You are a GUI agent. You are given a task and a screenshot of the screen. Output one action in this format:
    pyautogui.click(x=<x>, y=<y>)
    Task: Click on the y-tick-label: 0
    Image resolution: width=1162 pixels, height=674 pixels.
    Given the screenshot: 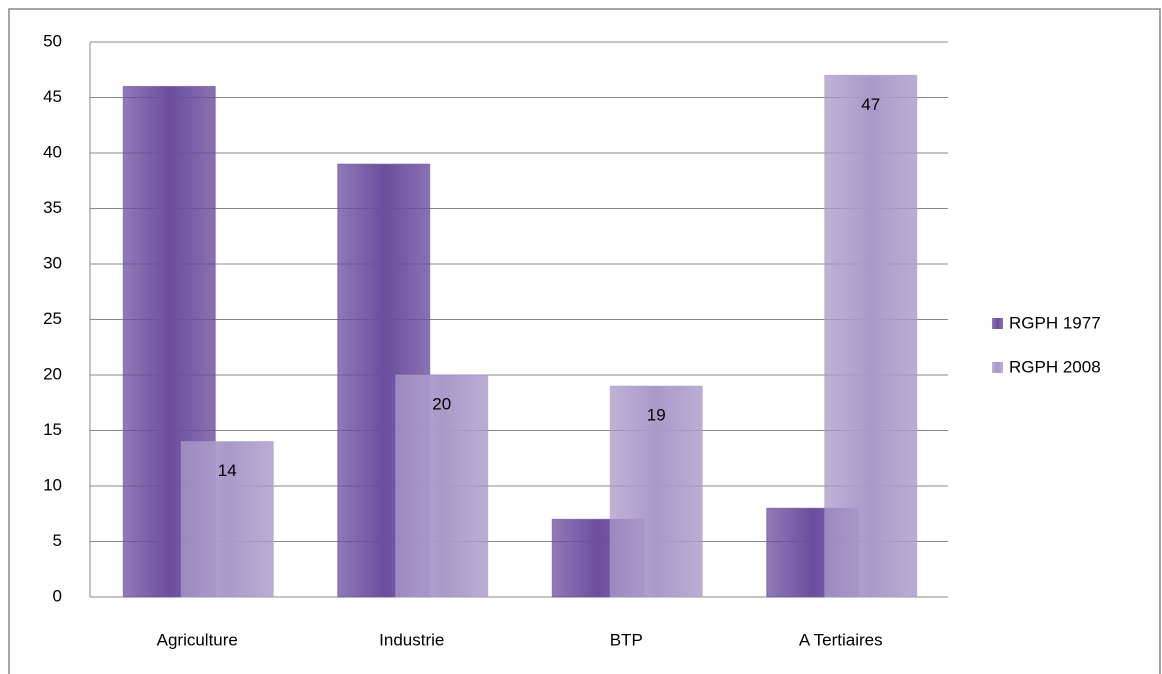 What is the action you would take?
    pyautogui.click(x=57, y=595)
    